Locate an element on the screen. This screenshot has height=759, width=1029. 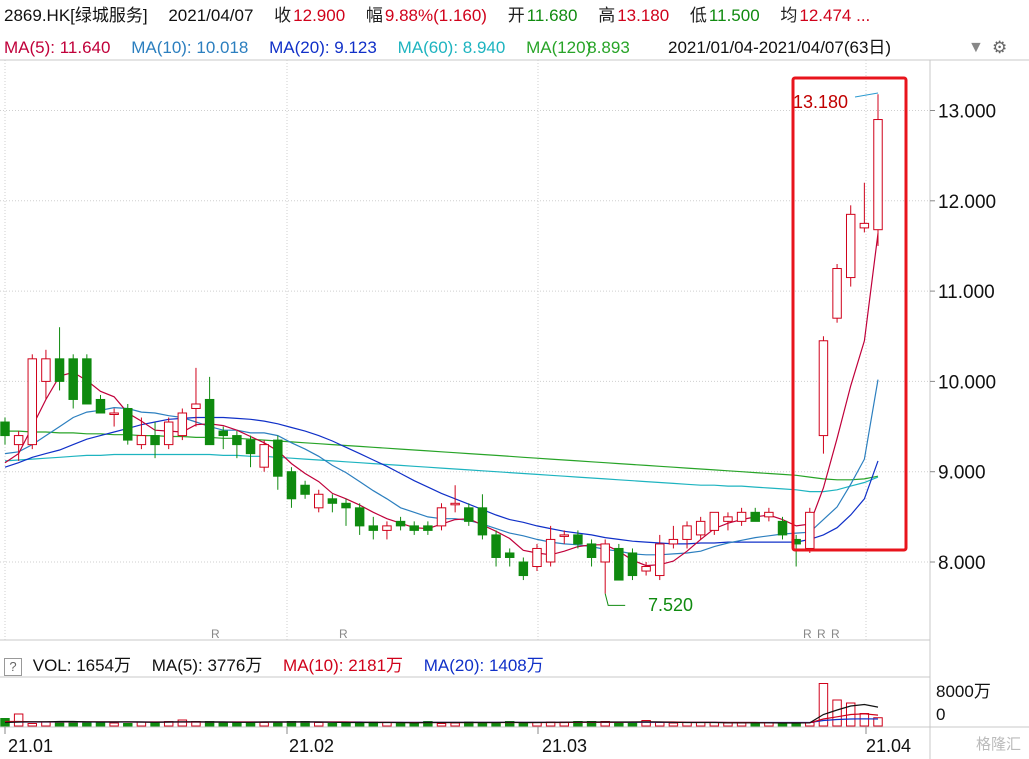
y-tick-label: 10.000 is located at coordinates (967, 382).